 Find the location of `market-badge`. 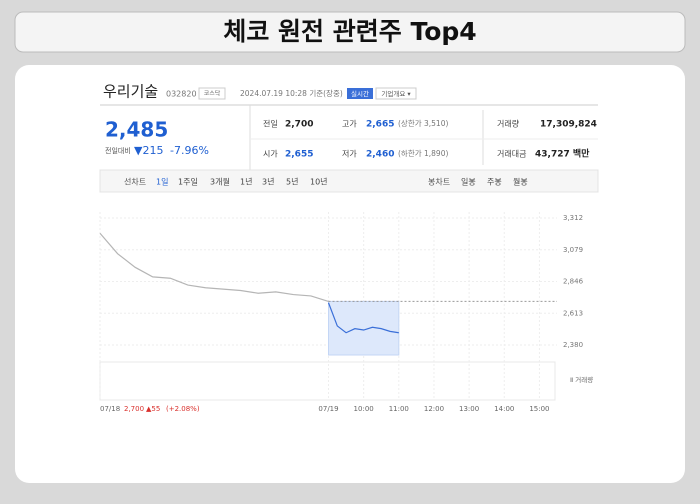

market-badge is located at coordinates (212, 93).